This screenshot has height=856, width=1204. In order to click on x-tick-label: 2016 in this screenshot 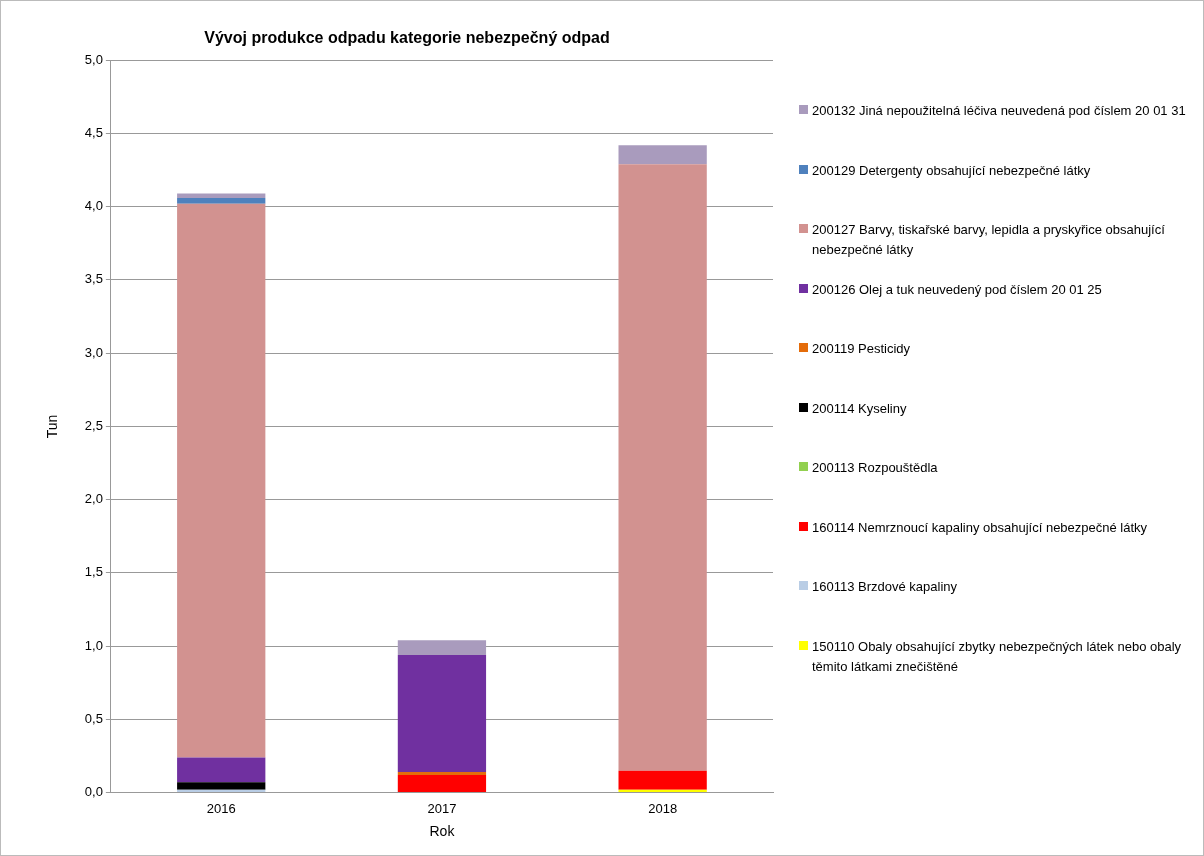, I will do `click(221, 808)`.